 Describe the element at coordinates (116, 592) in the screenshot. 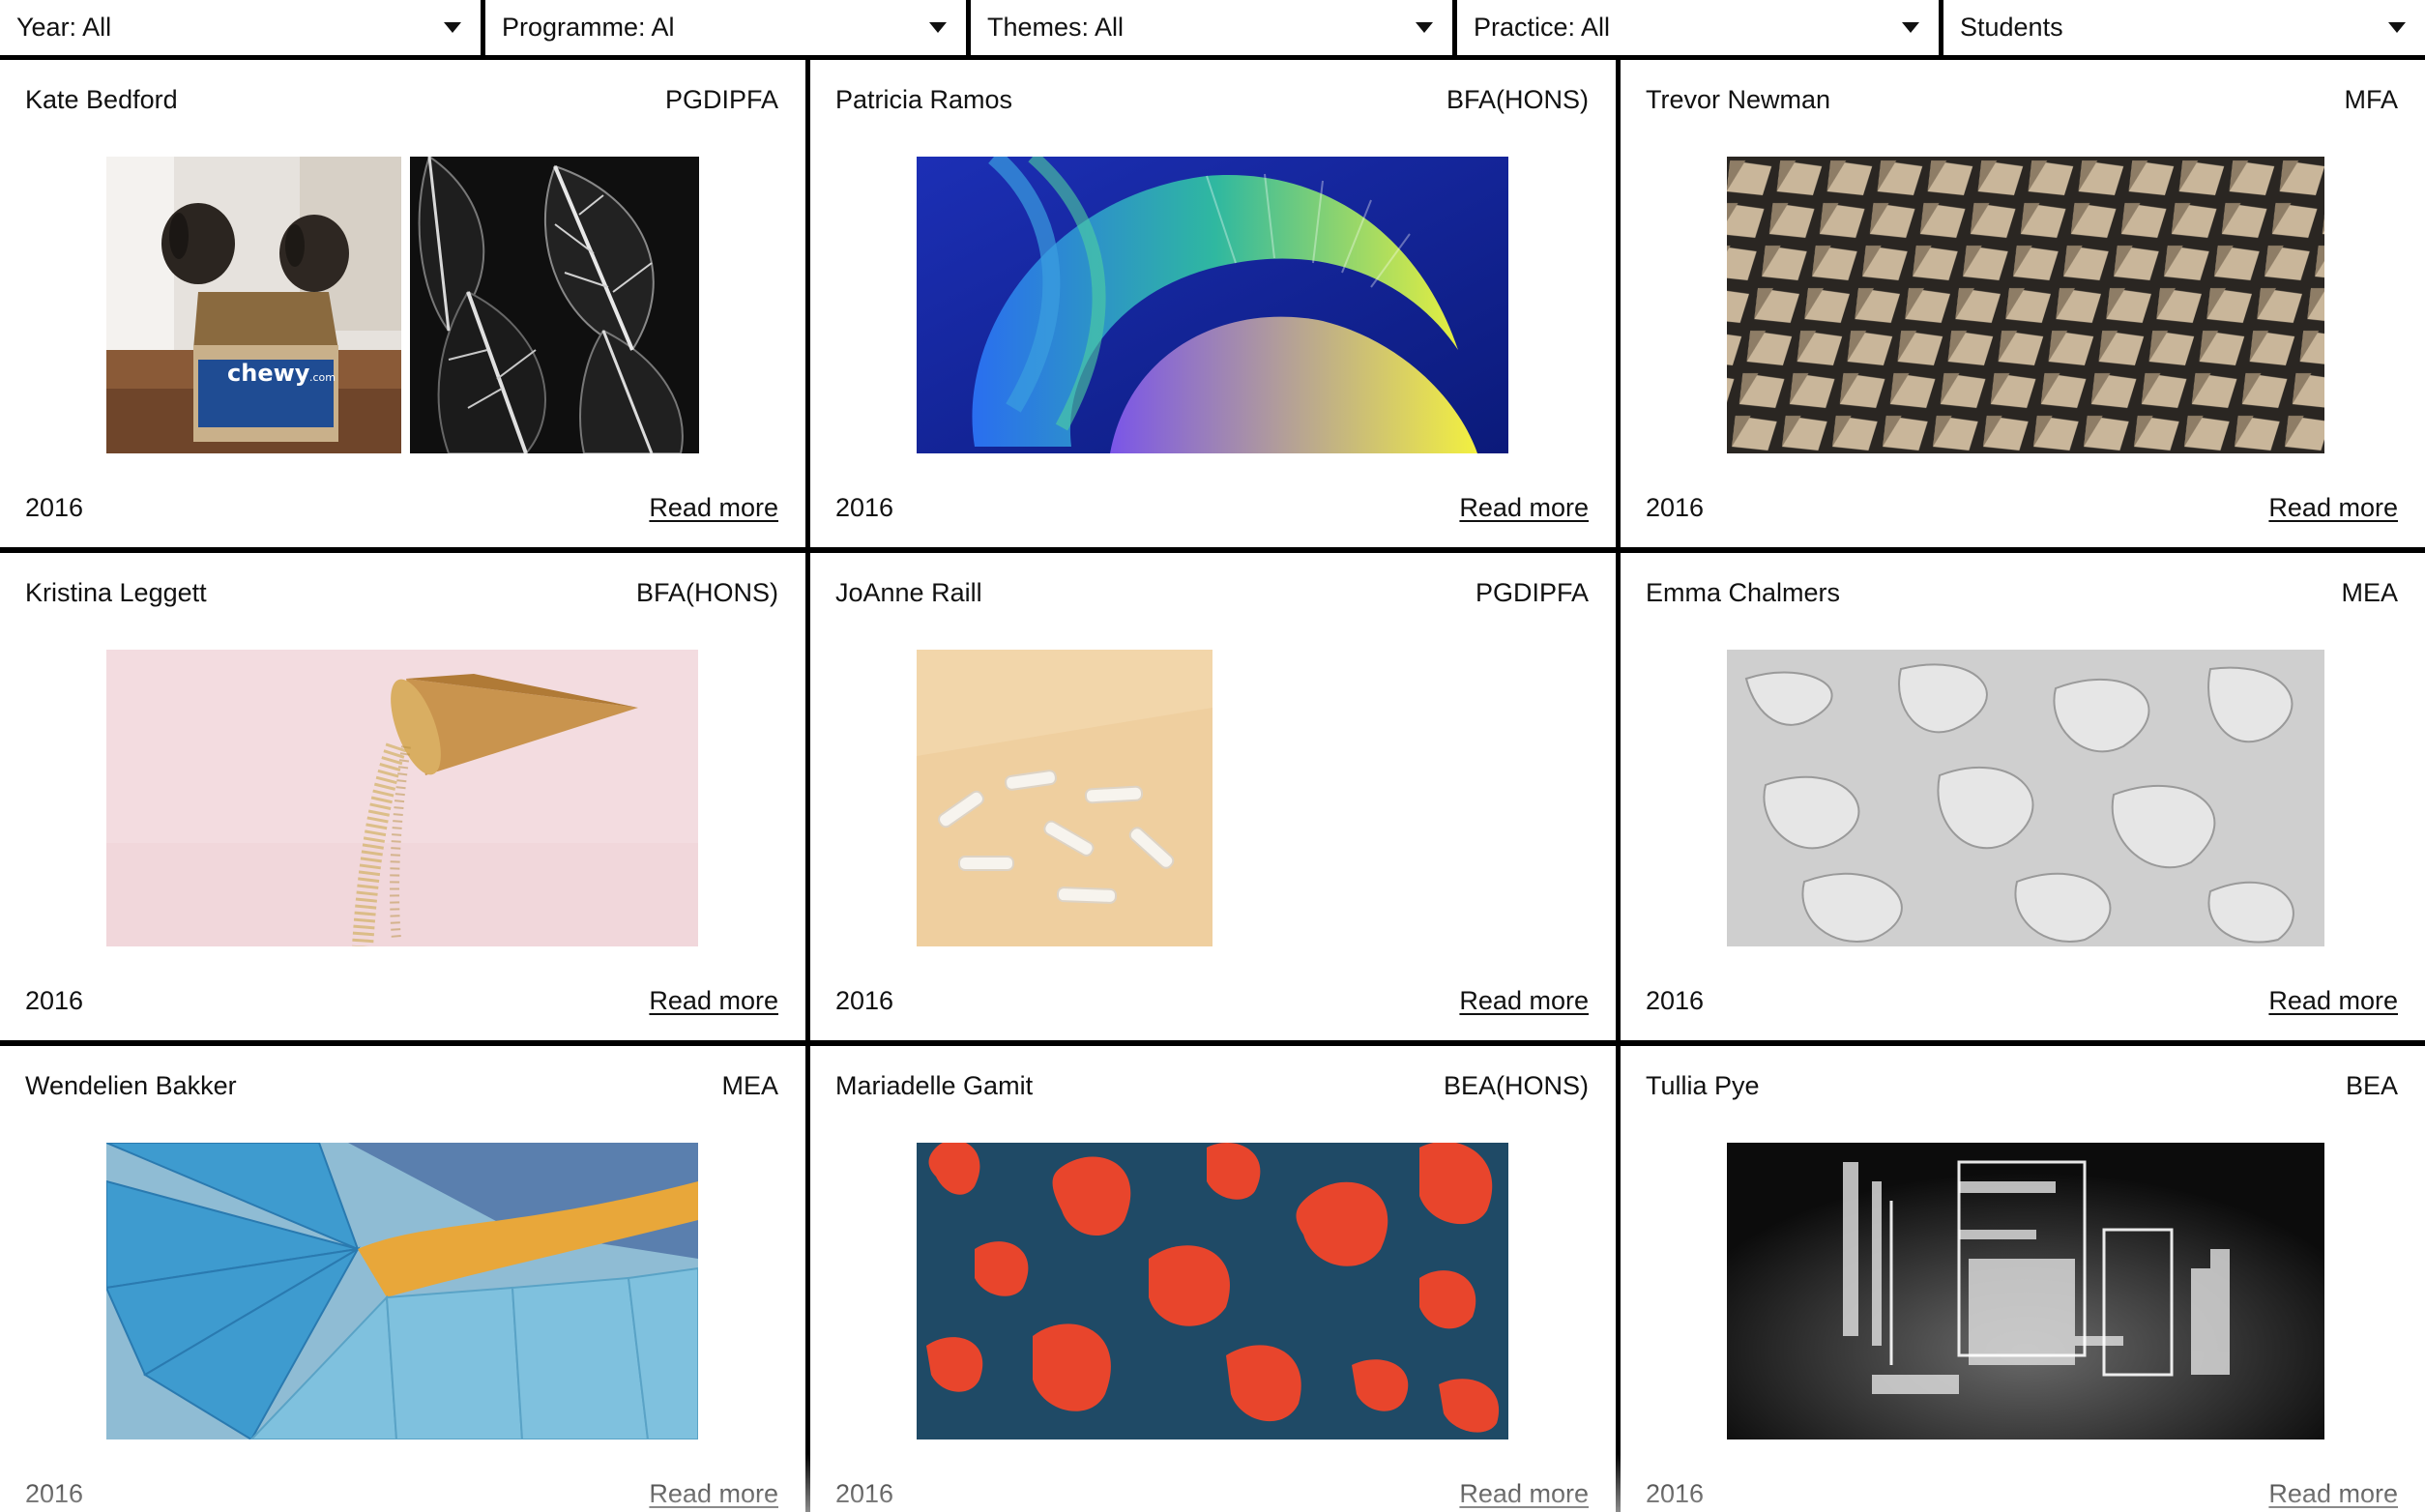

I see `student-name: Kristina Leggett` at that location.